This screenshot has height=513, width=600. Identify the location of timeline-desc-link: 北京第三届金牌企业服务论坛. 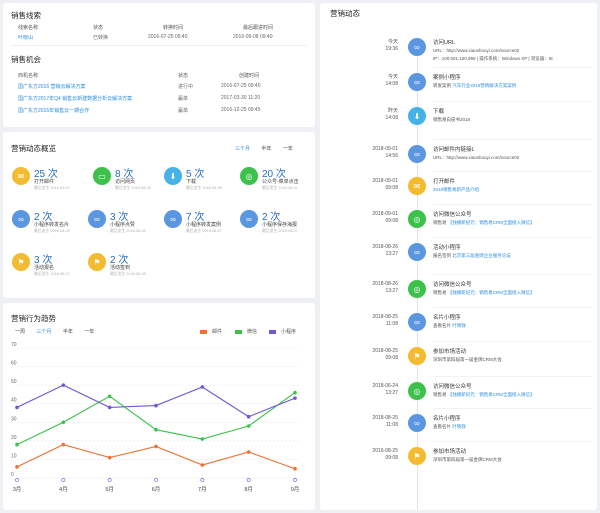
(481, 255).